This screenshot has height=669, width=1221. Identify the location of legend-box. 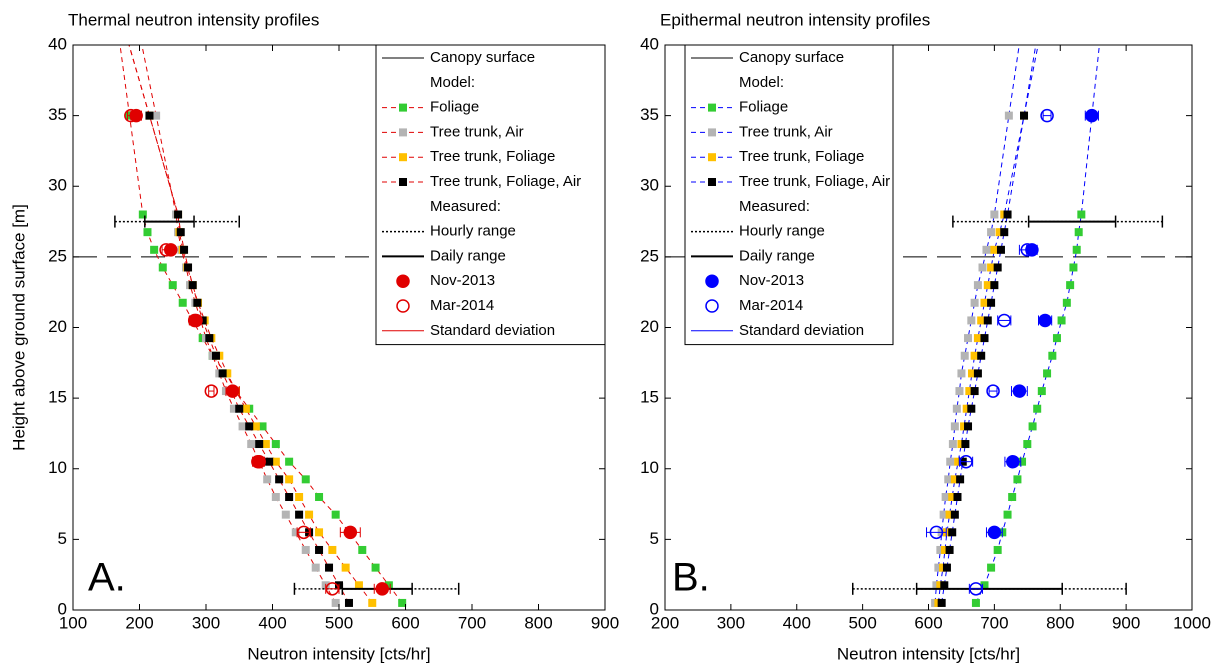
(490, 195).